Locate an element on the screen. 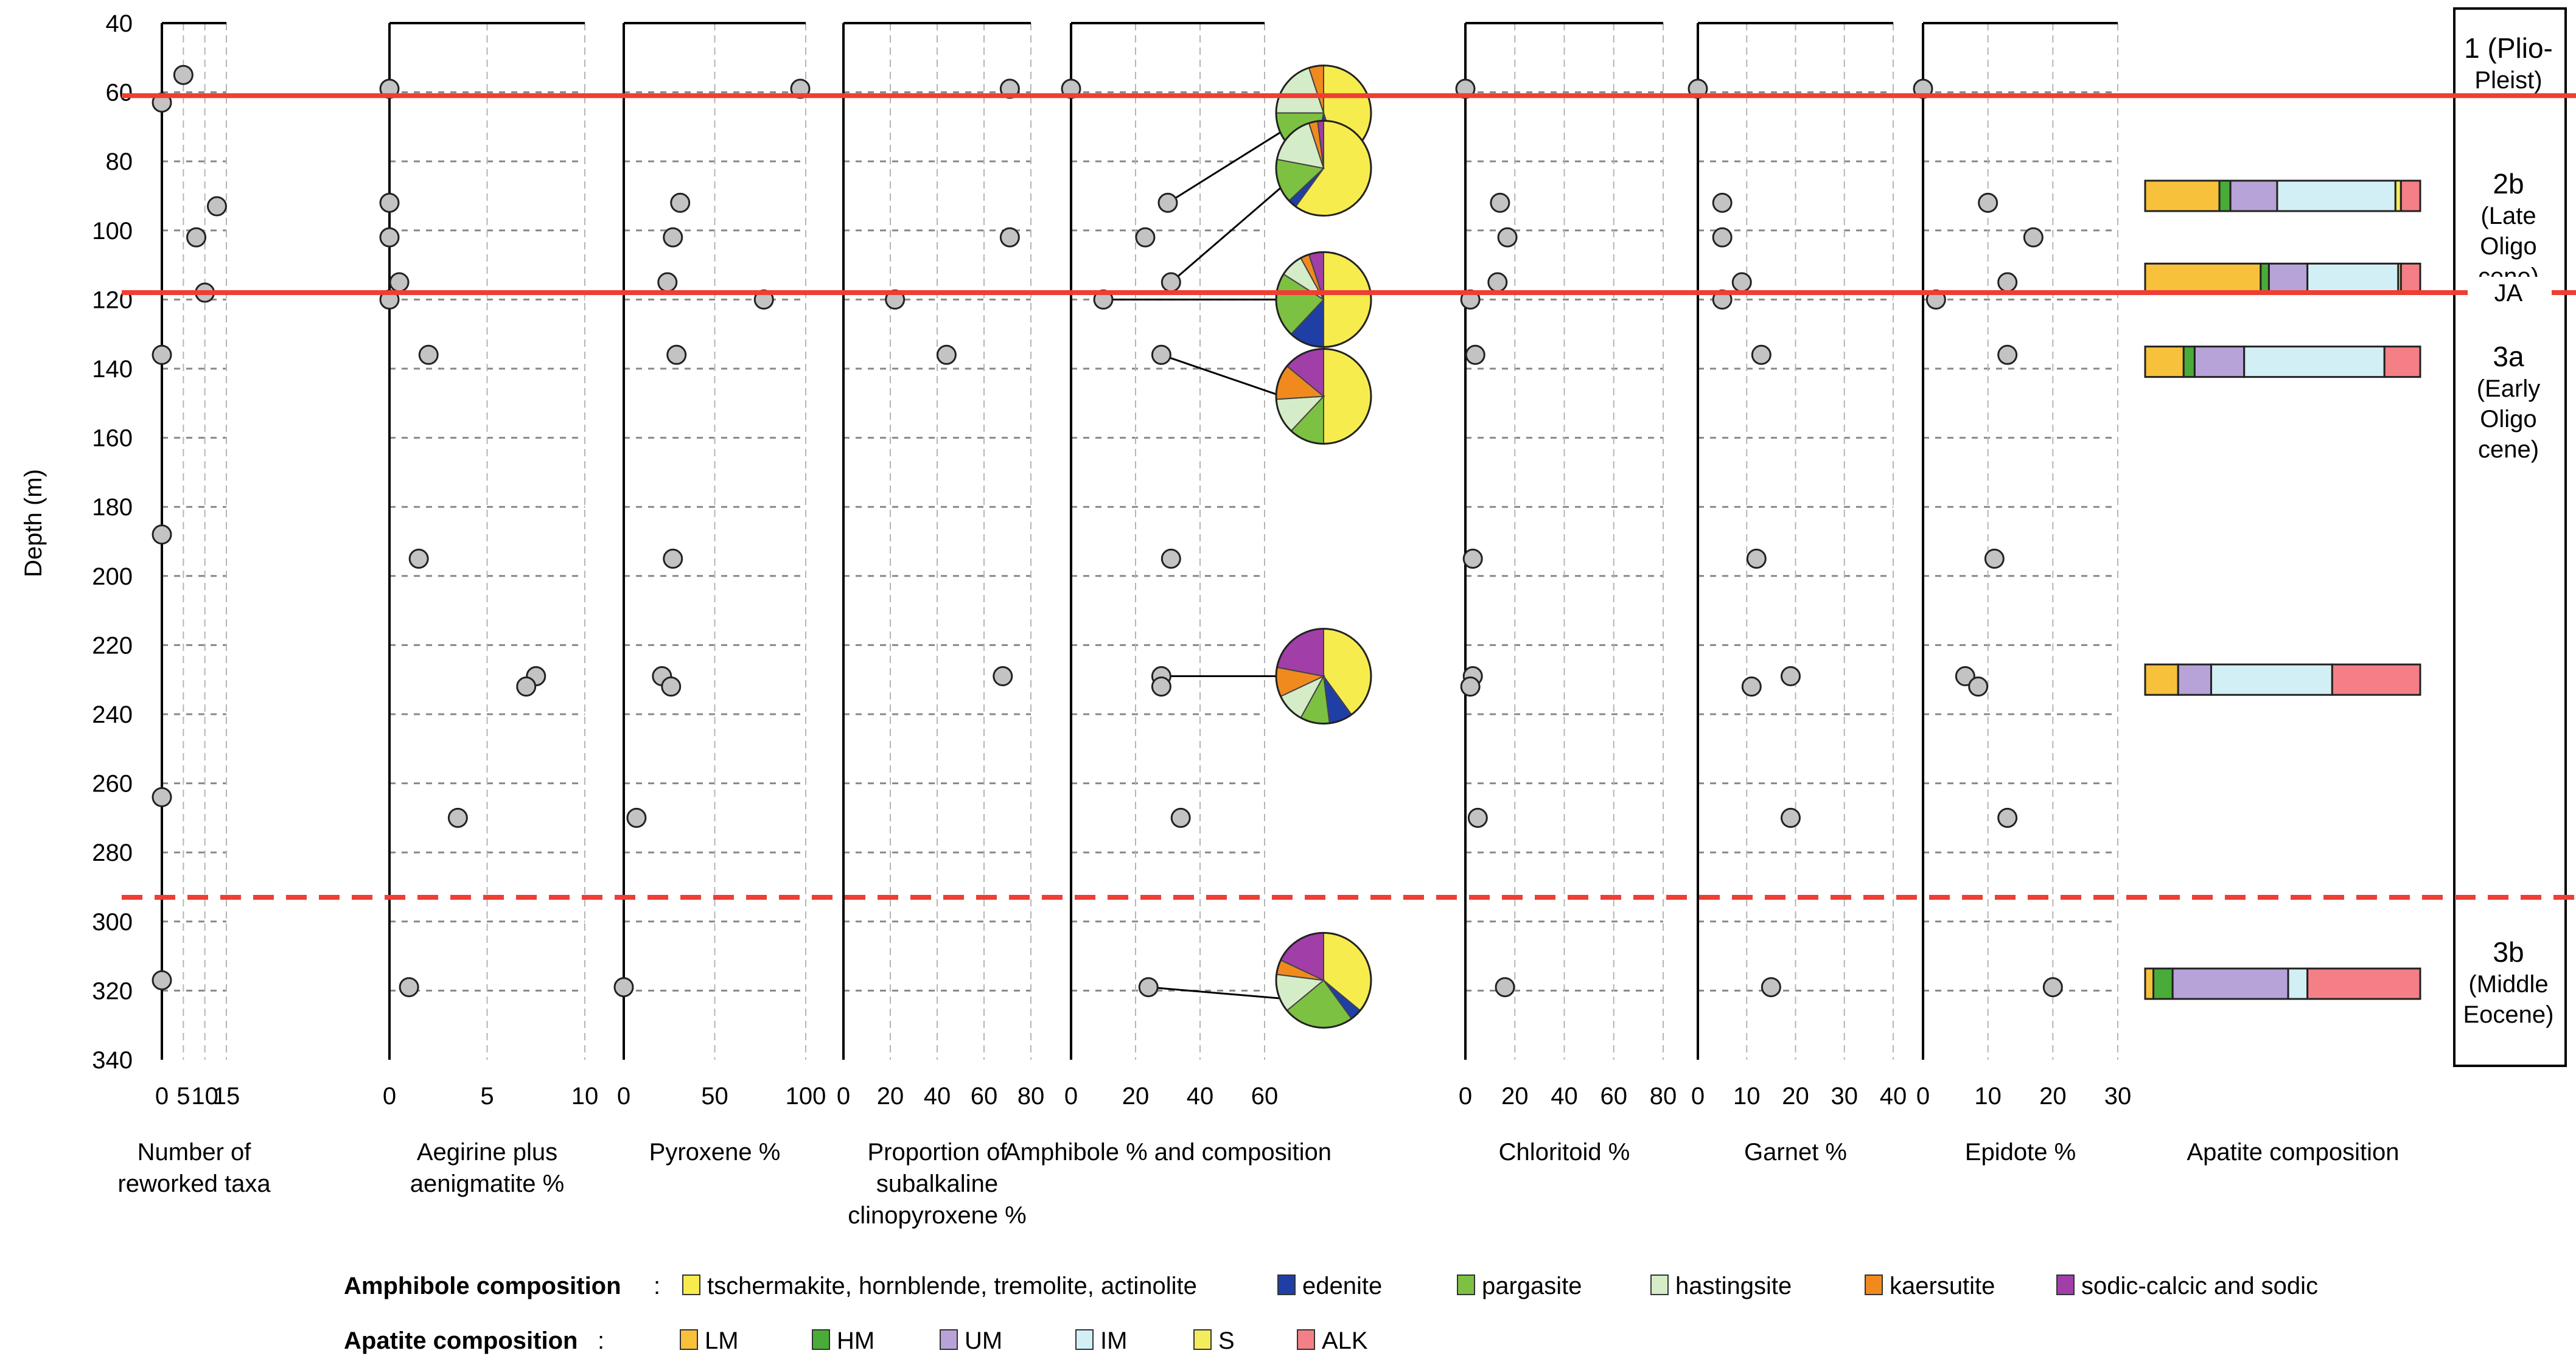 Image resolution: width=2576 pixels, height=1370 pixels. y-tick-label: 280 is located at coordinates (112, 853).